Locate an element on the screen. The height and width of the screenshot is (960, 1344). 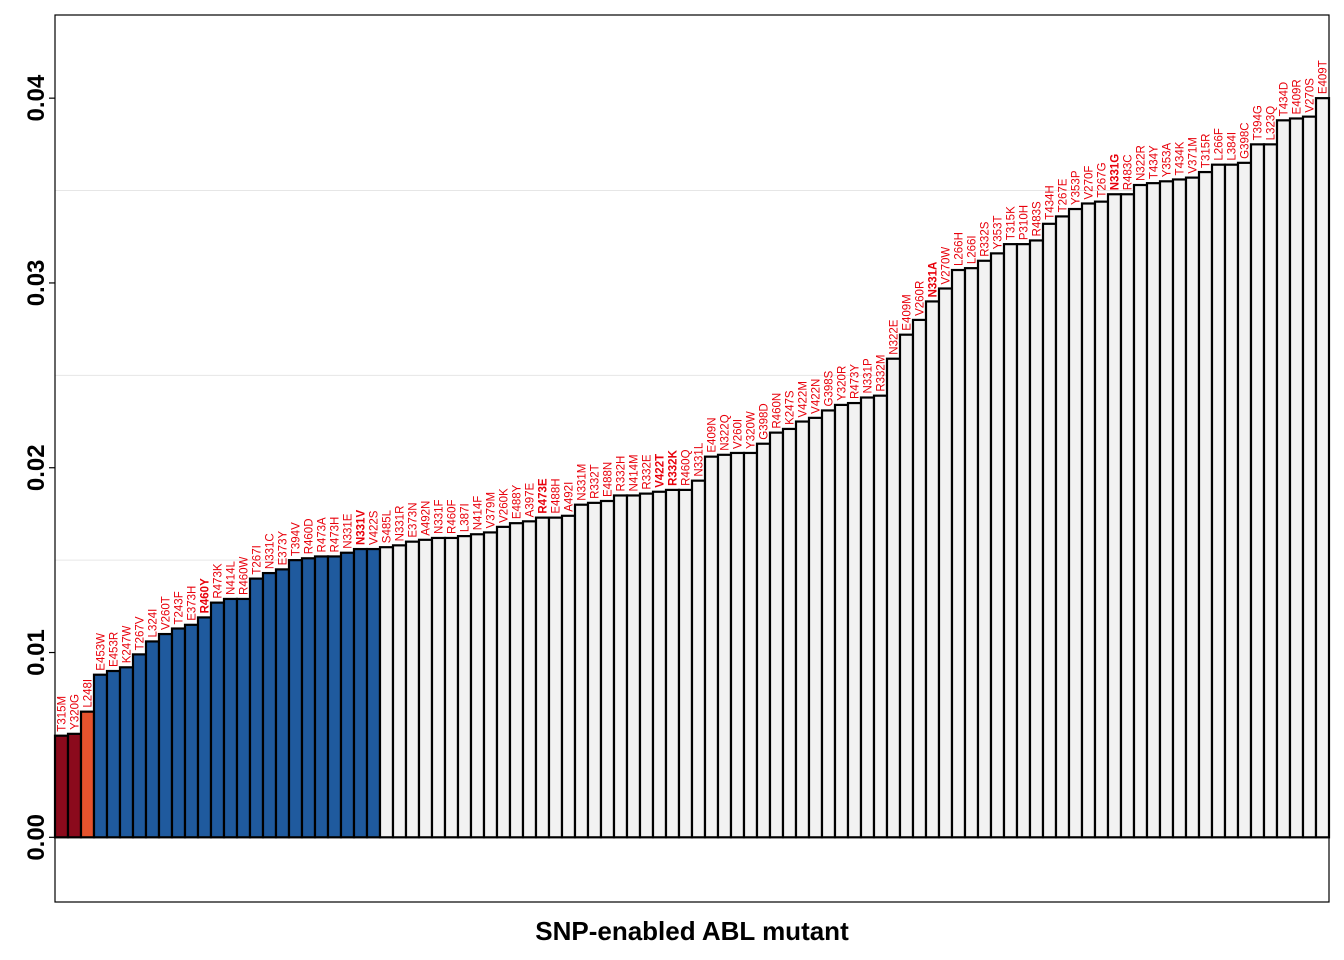
bar-label: E373H is located at coordinates (193, 603).